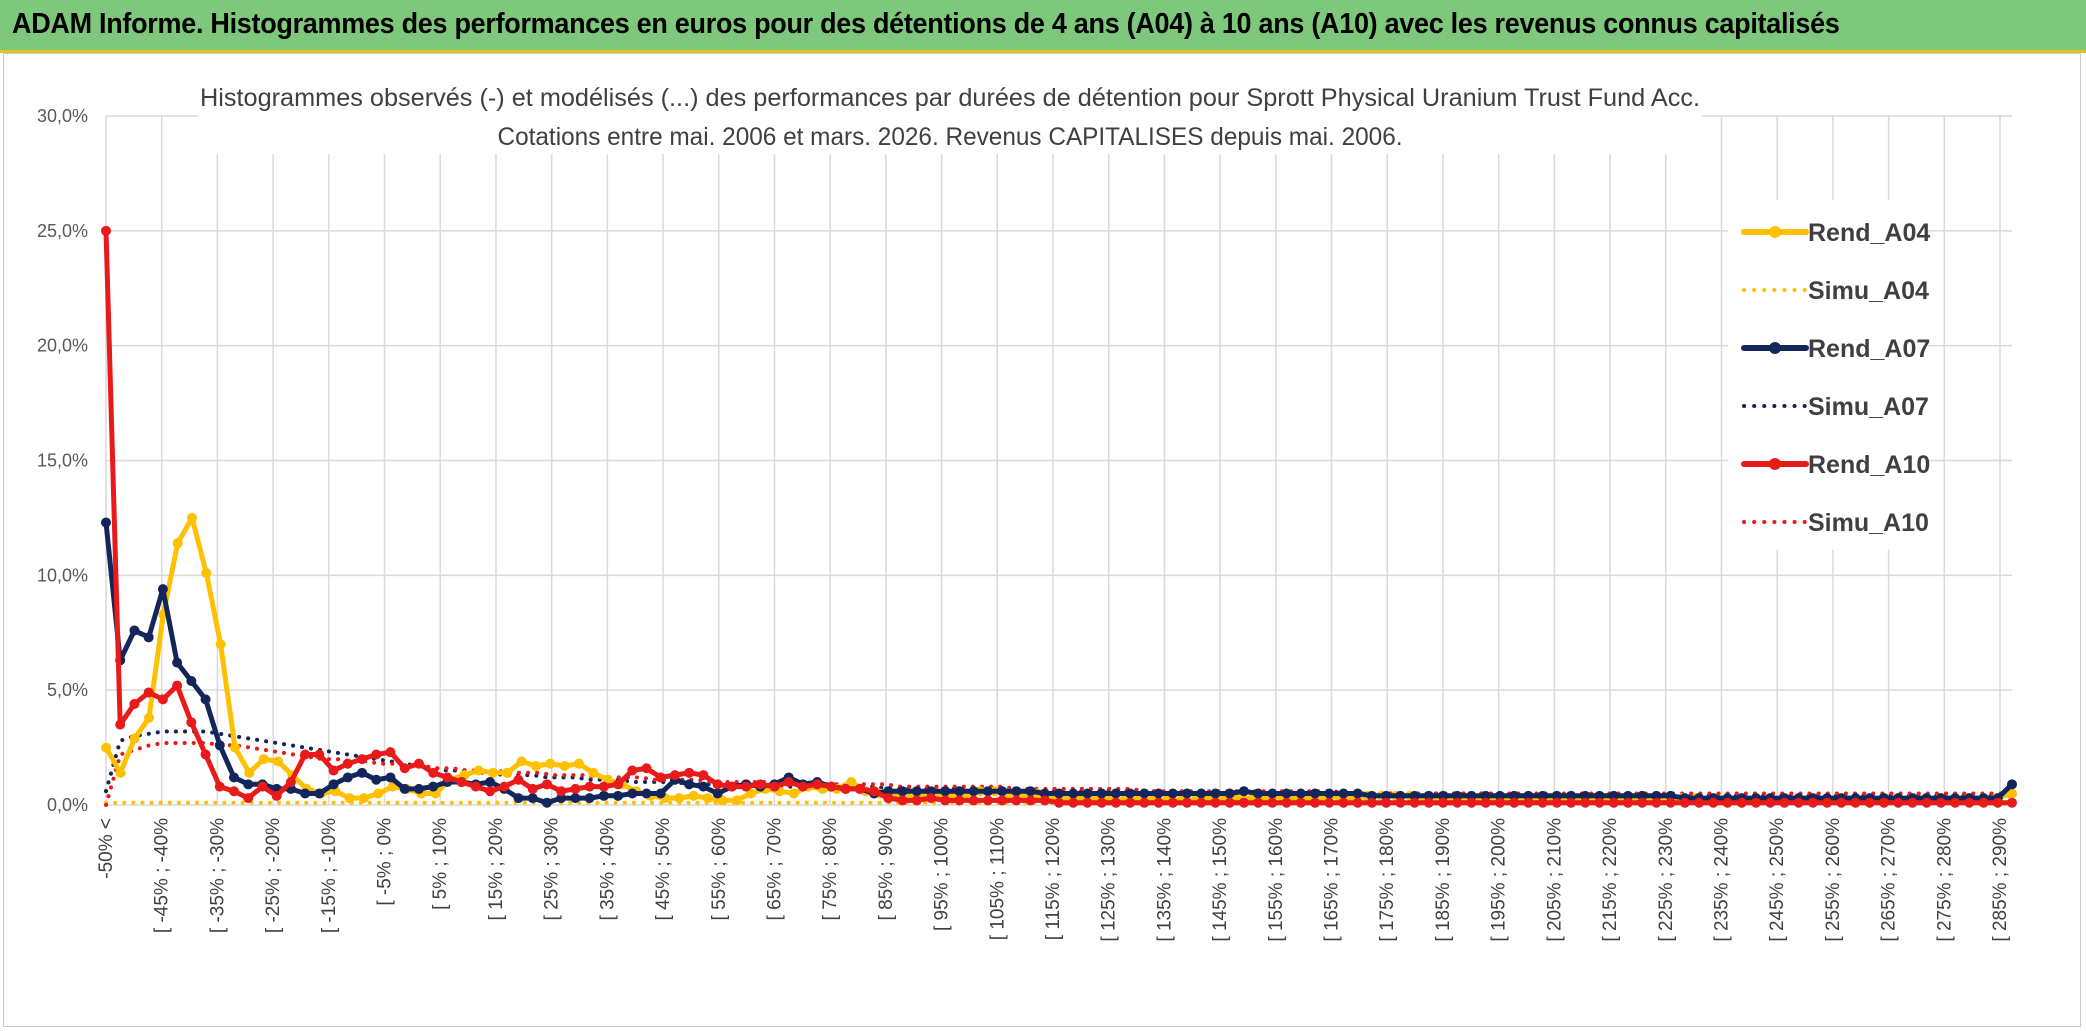 The width and height of the screenshot is (2086, 1031). What do you see at coordinates (997, 879) in the screenshot?
I see `x-tick-label: [ 105% ; 110%` at bounding box center [997, 879].